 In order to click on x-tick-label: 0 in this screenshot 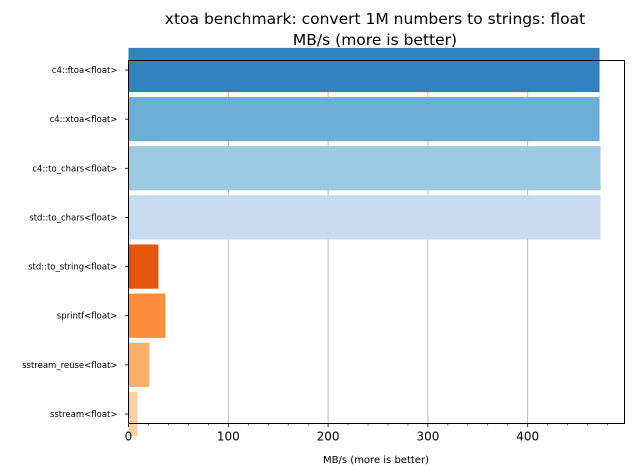, I will do `click(129, 437)`.